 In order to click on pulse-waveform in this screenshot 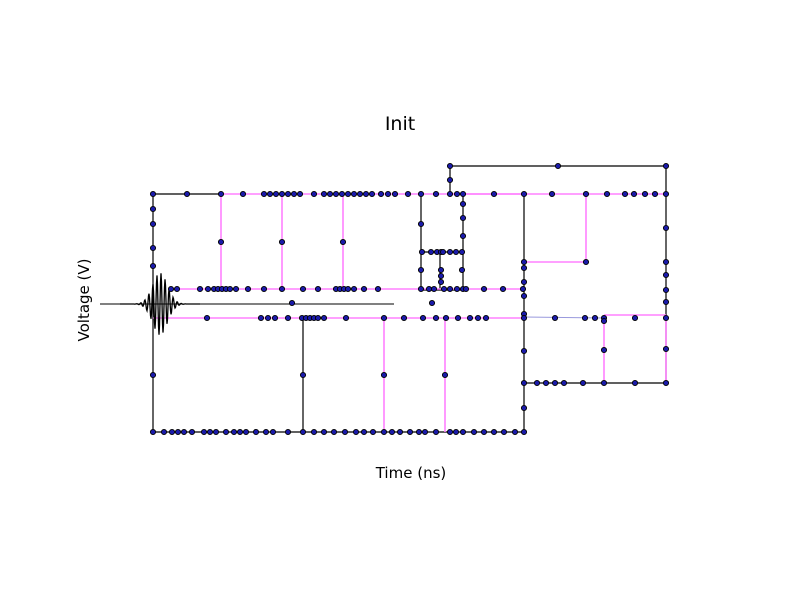, I will do `click(160, 304)`.